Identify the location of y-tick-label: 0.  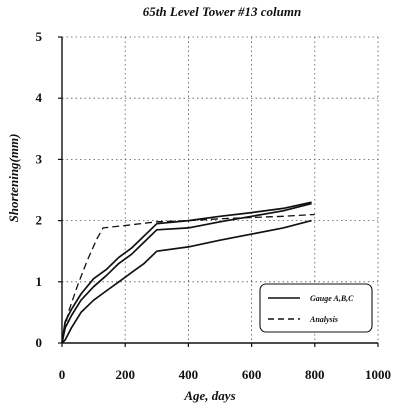
(39, 342).